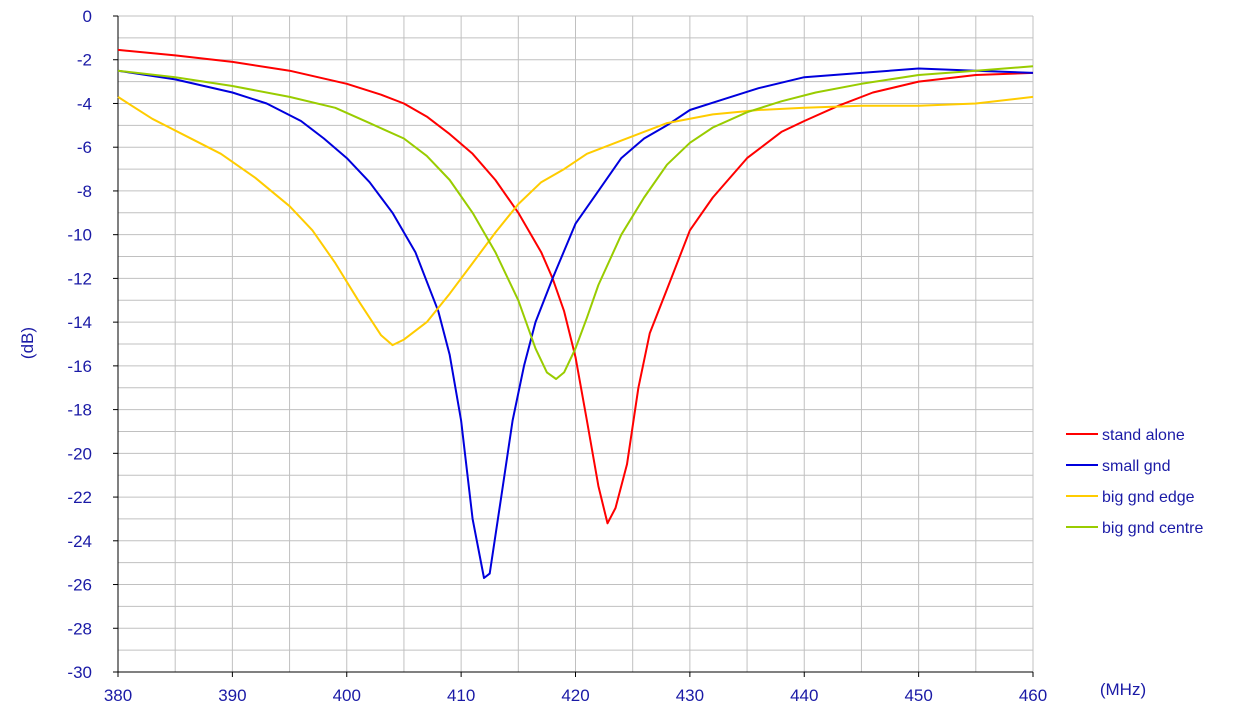  What do you see at coordinates (347, 695) in the screenshot?
I see `x-tick-label: 400` at bounding box center [347, 695].